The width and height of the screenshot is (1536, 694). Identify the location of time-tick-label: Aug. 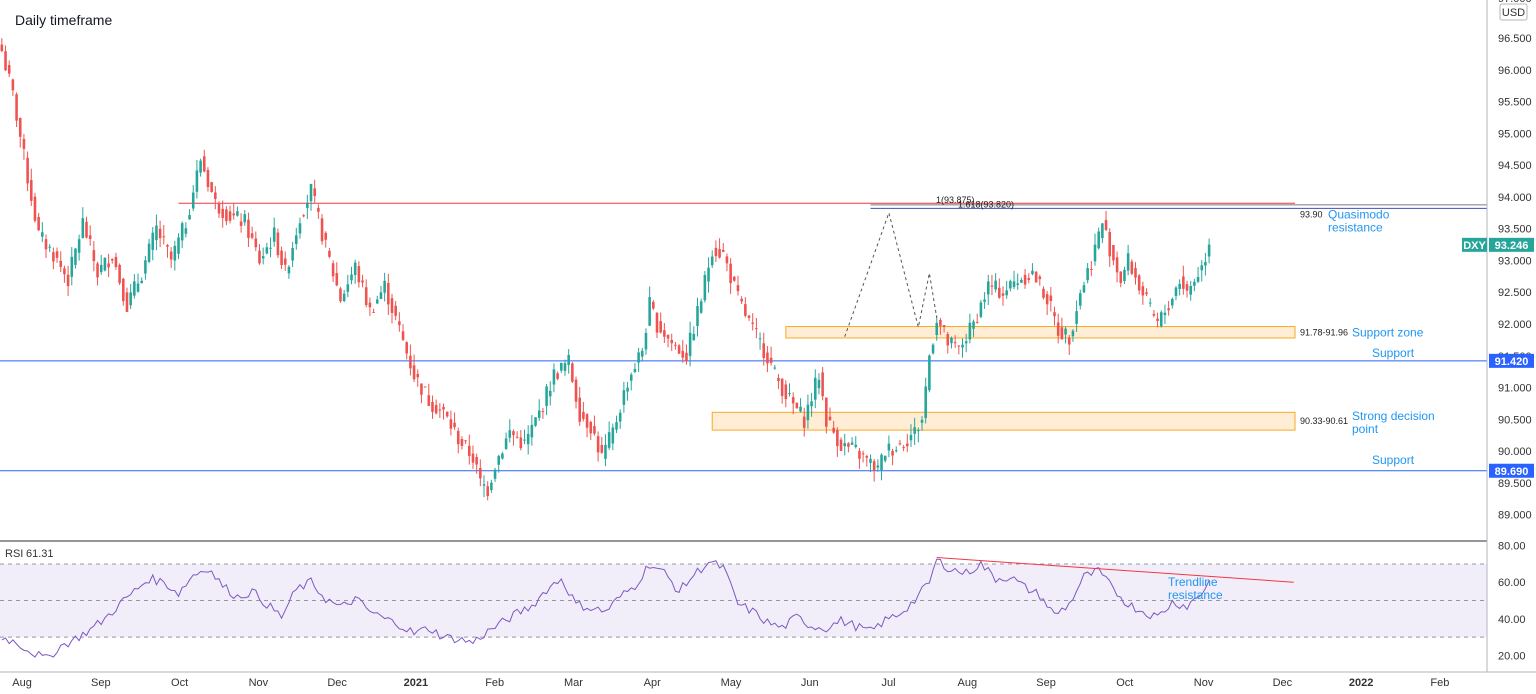
(22, 683).